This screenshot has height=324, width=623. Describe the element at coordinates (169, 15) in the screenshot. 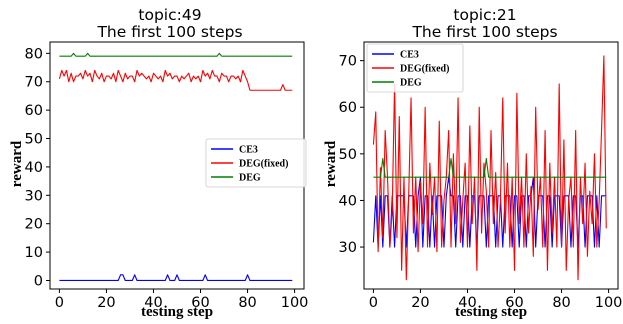

I see `chart-title: topic:49` at that location.